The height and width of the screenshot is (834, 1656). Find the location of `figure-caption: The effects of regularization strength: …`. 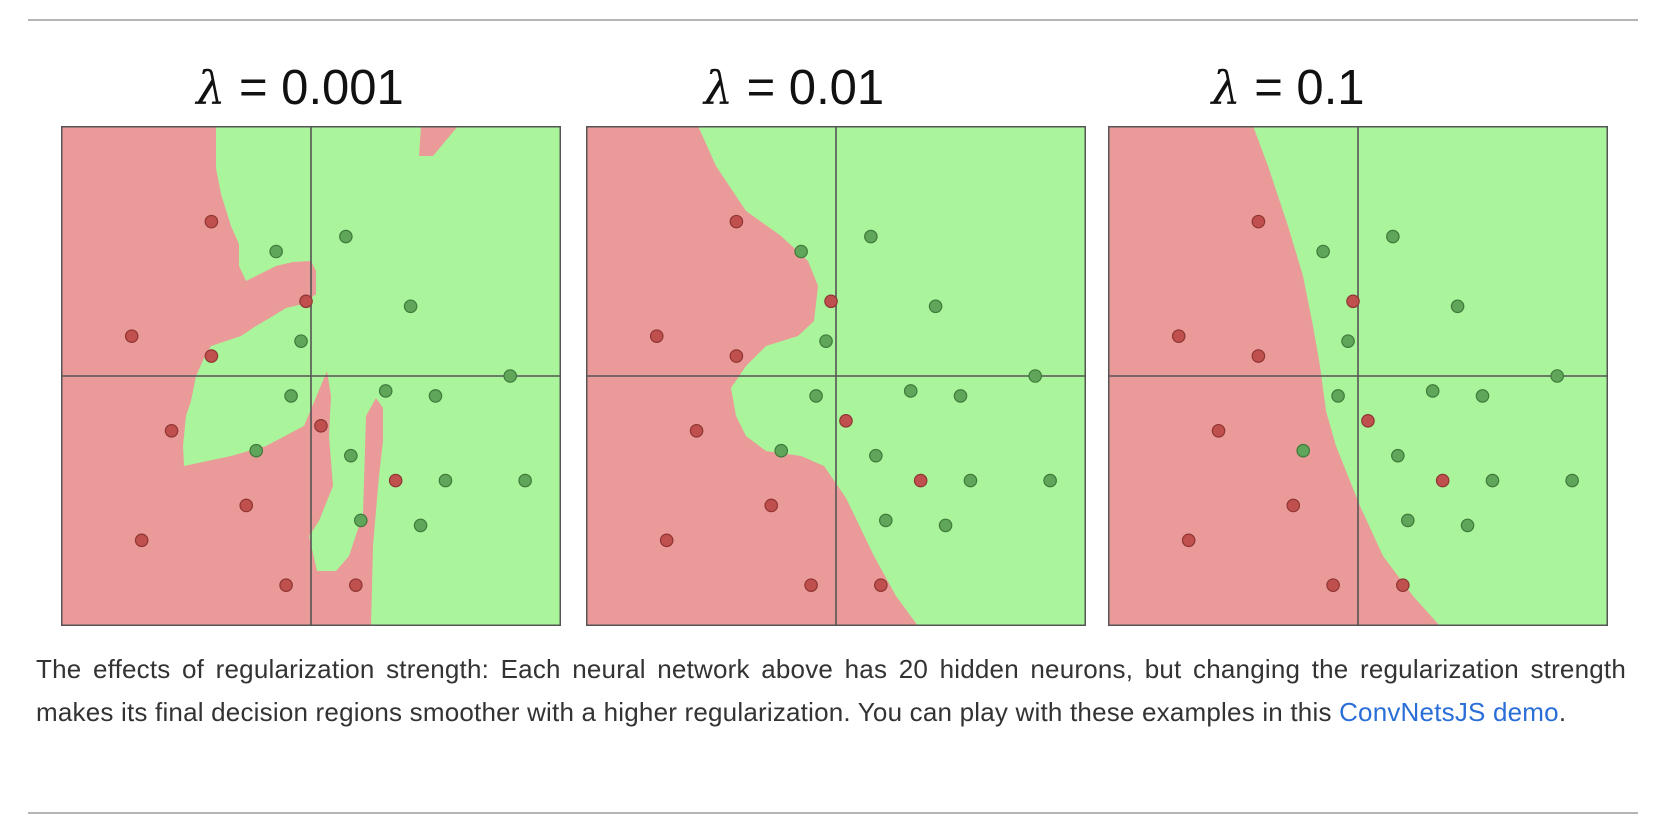

figure-caption: The effects of regularization strength: … is located at coordinates (831, 691).